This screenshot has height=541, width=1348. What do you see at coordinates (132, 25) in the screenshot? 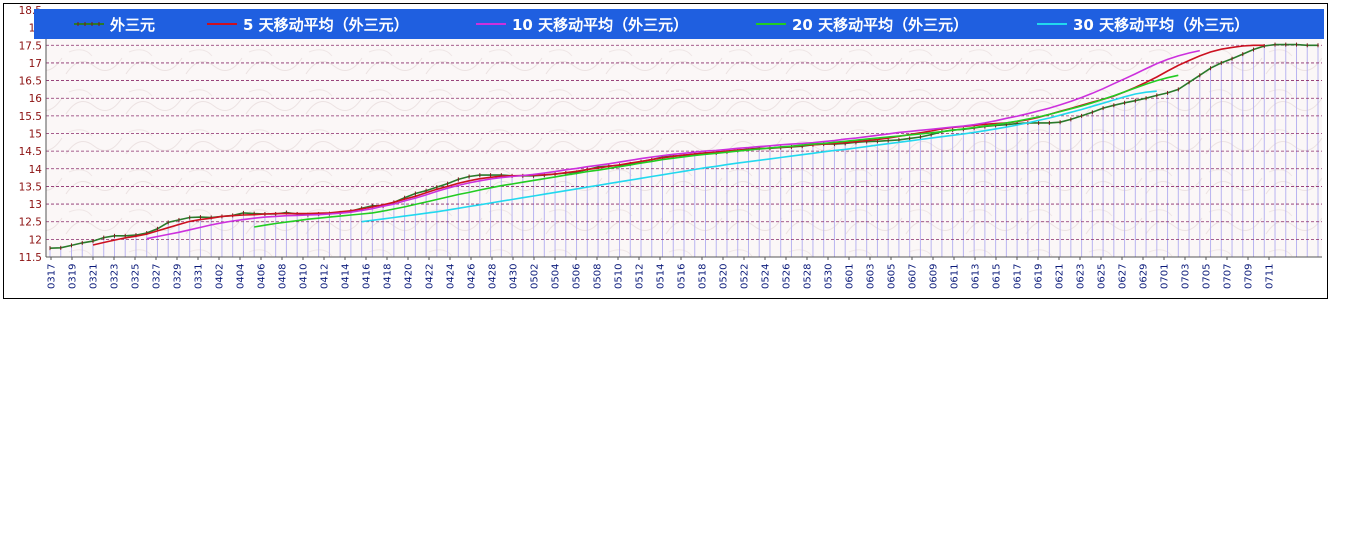
I see `legend-label: 外三元` at bounding box center [132, 25].